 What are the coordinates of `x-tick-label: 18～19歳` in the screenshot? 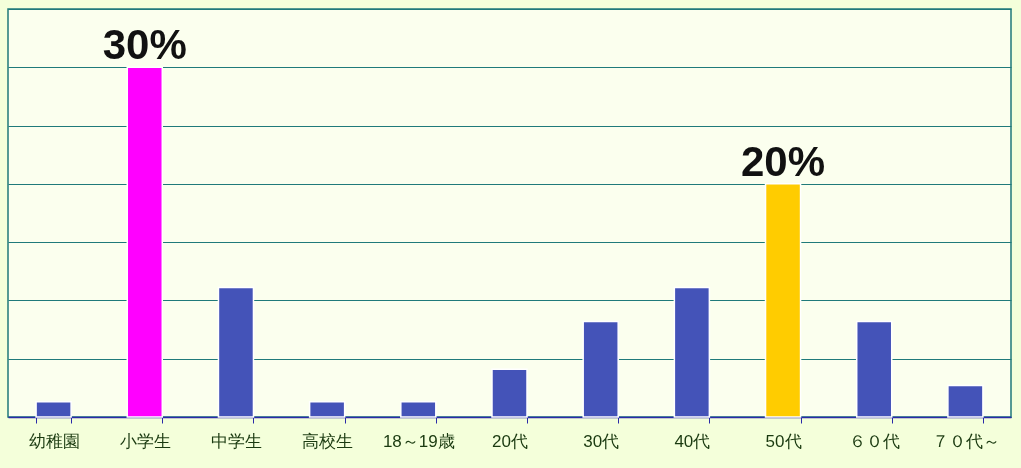 It's located at (418, 441).